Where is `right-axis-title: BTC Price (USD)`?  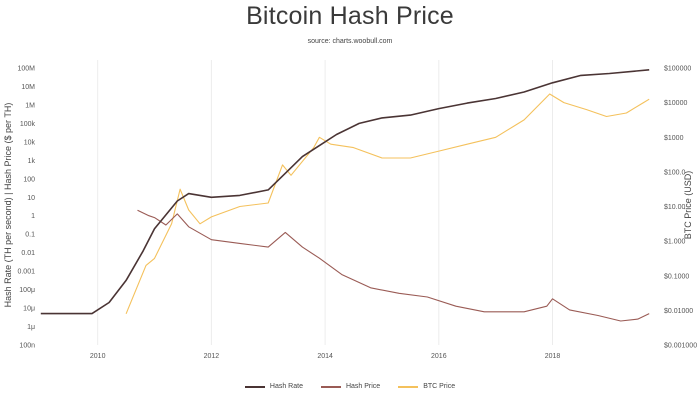 right-axis-title: BTC Price (USD) is located at coordinates (688, 205).